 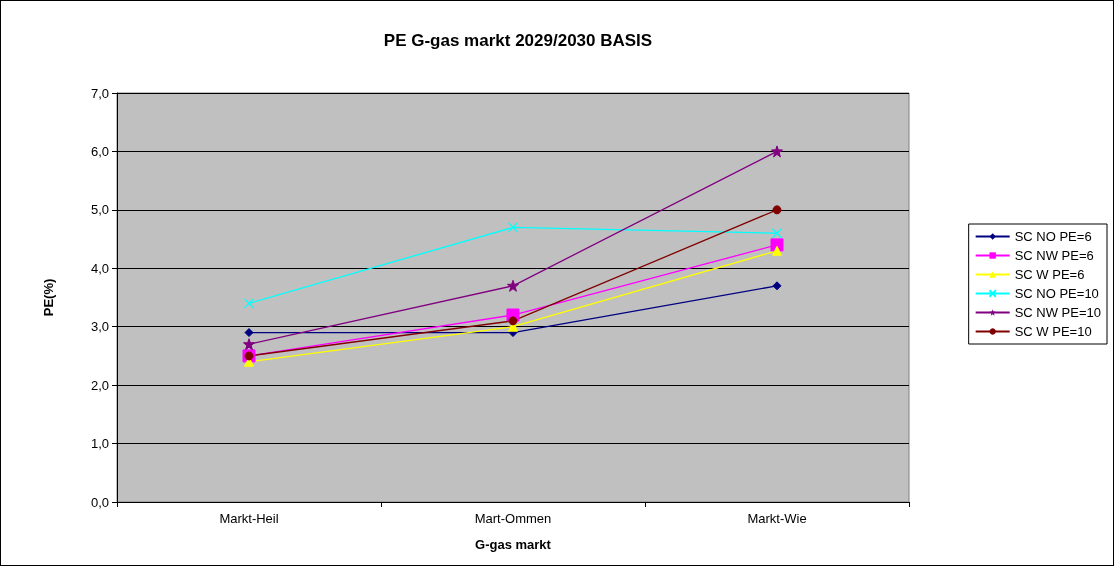 What do you see at coordinates (1053, 236) in the screenshot?
I see `legend-label: SC NO PE=6` at bounding box center [1053, 236].